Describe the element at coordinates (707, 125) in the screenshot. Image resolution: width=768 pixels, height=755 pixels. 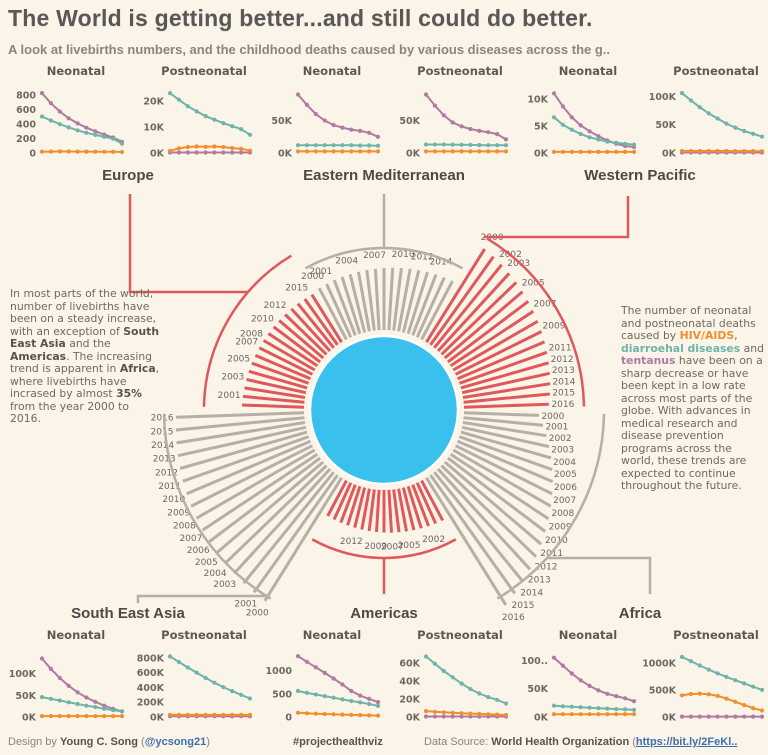
I see `mini-chart-plot-western-pacific-postneonatal: 100K 50K 0K` at that location.